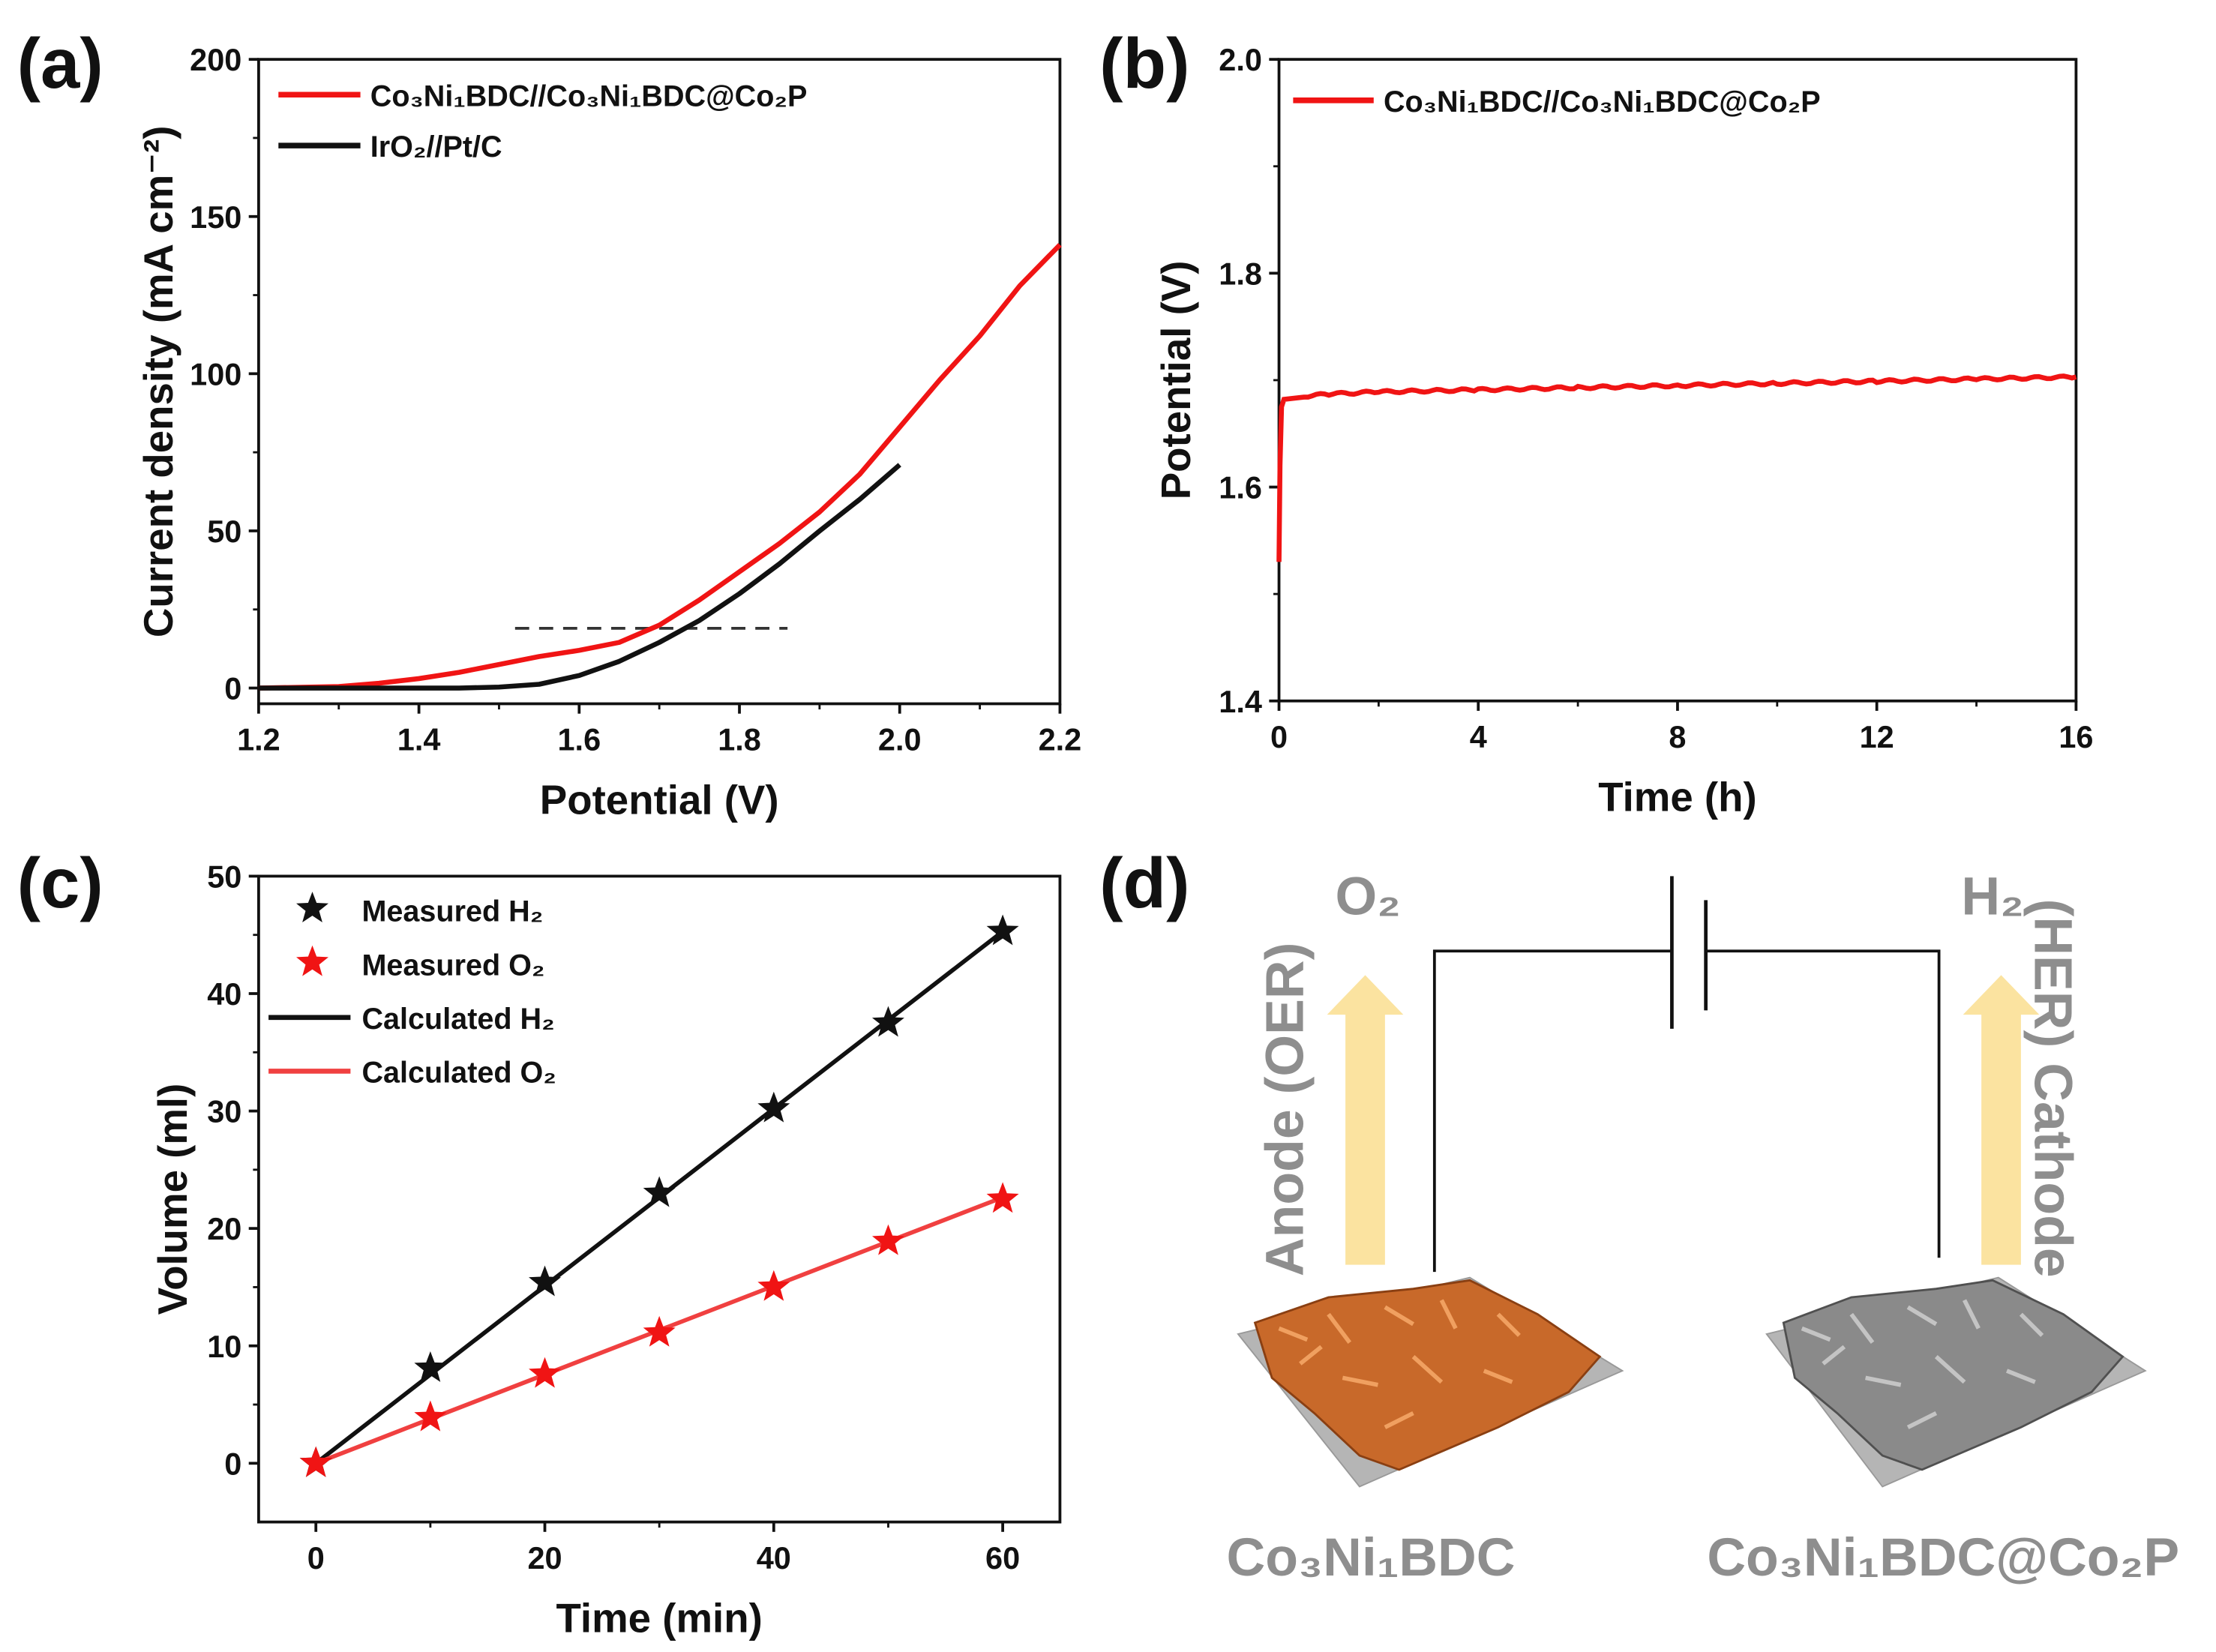 The width and height of the screenshot is (2216, 1652). I want to click on x-tick-label: 1.4, so click(419, 739).